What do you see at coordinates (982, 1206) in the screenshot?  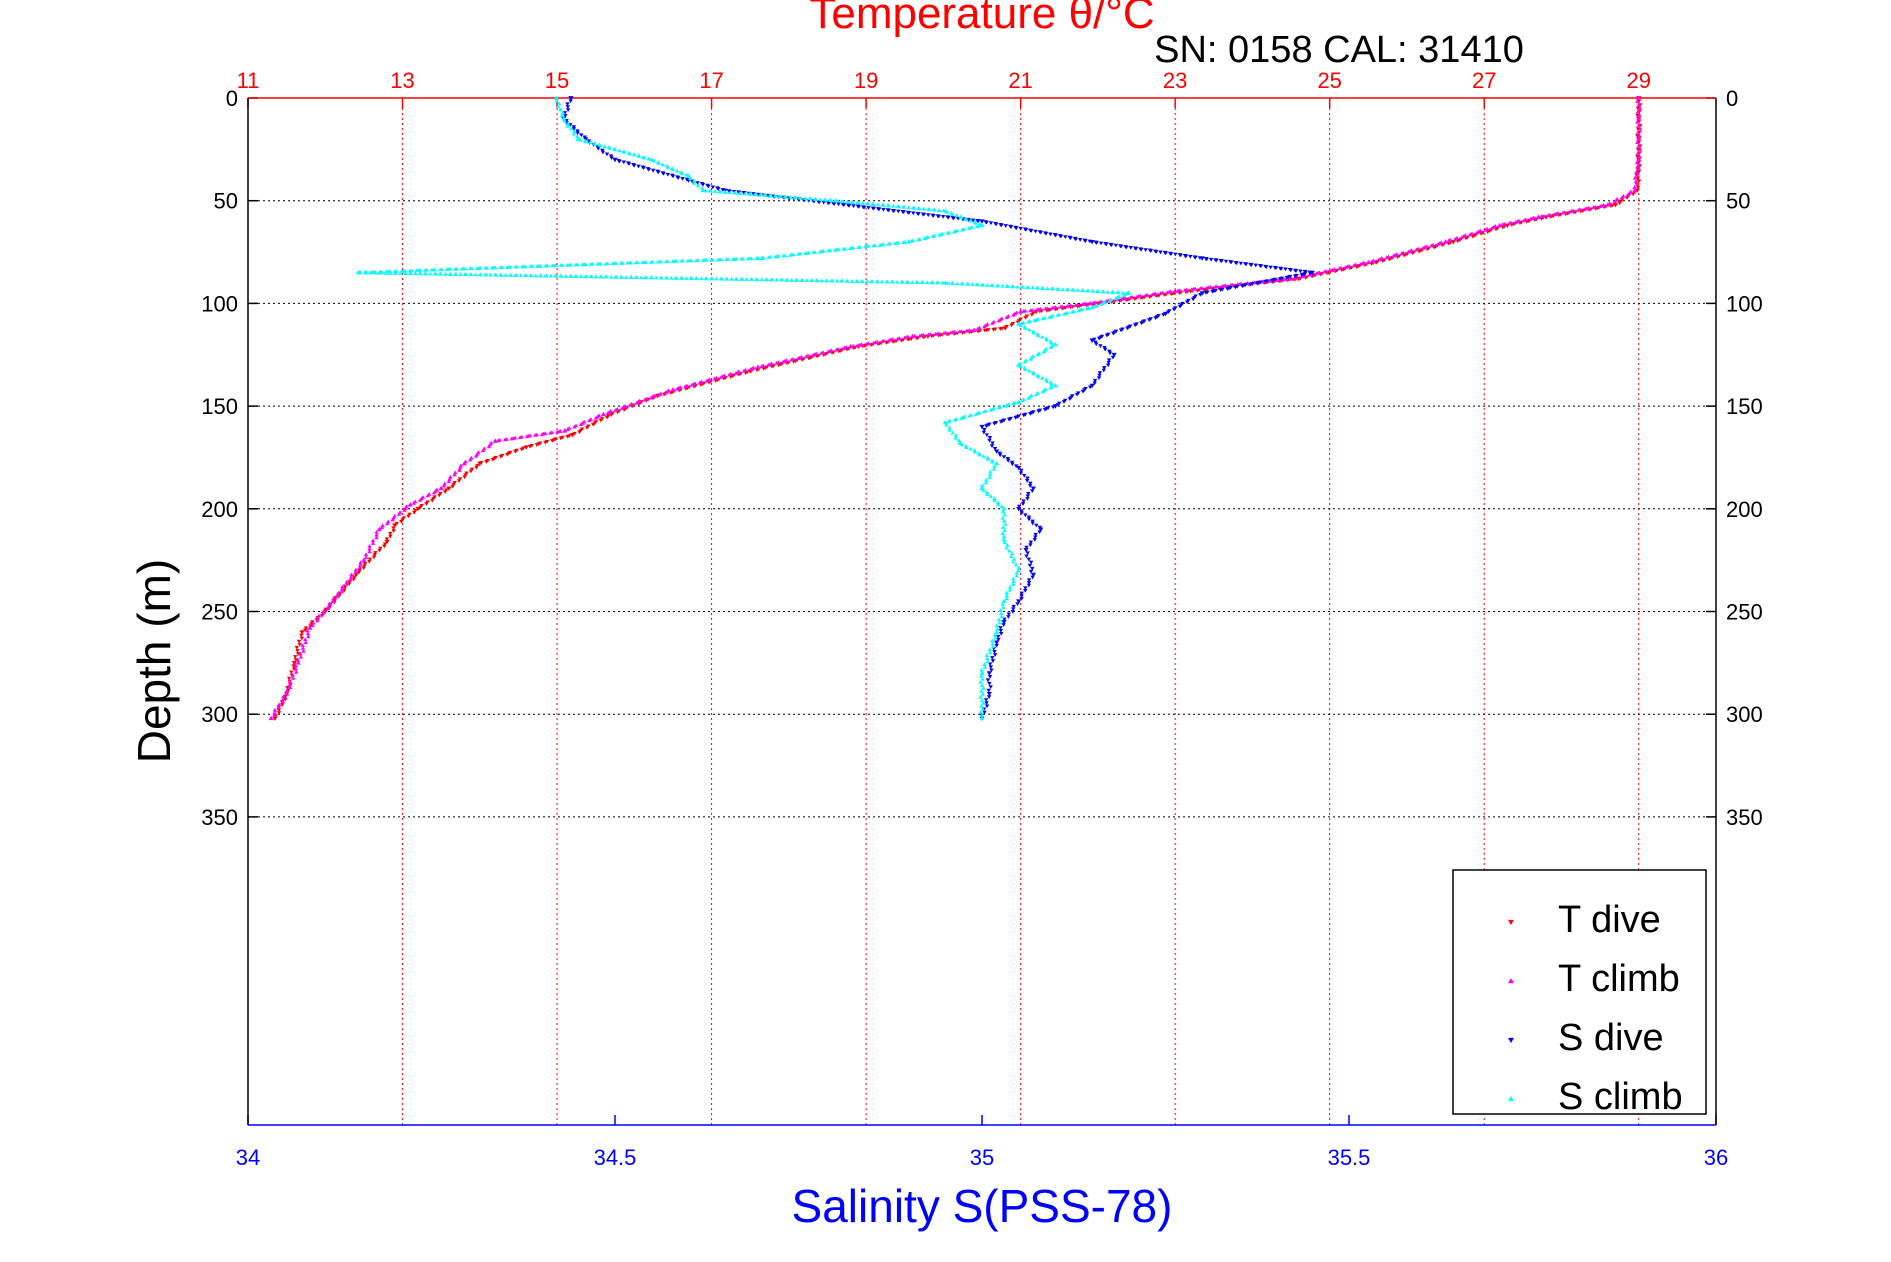 I see `x-axis-label-salinity: Salinity S(PSS-78)` at bounding box center [982, 1206].